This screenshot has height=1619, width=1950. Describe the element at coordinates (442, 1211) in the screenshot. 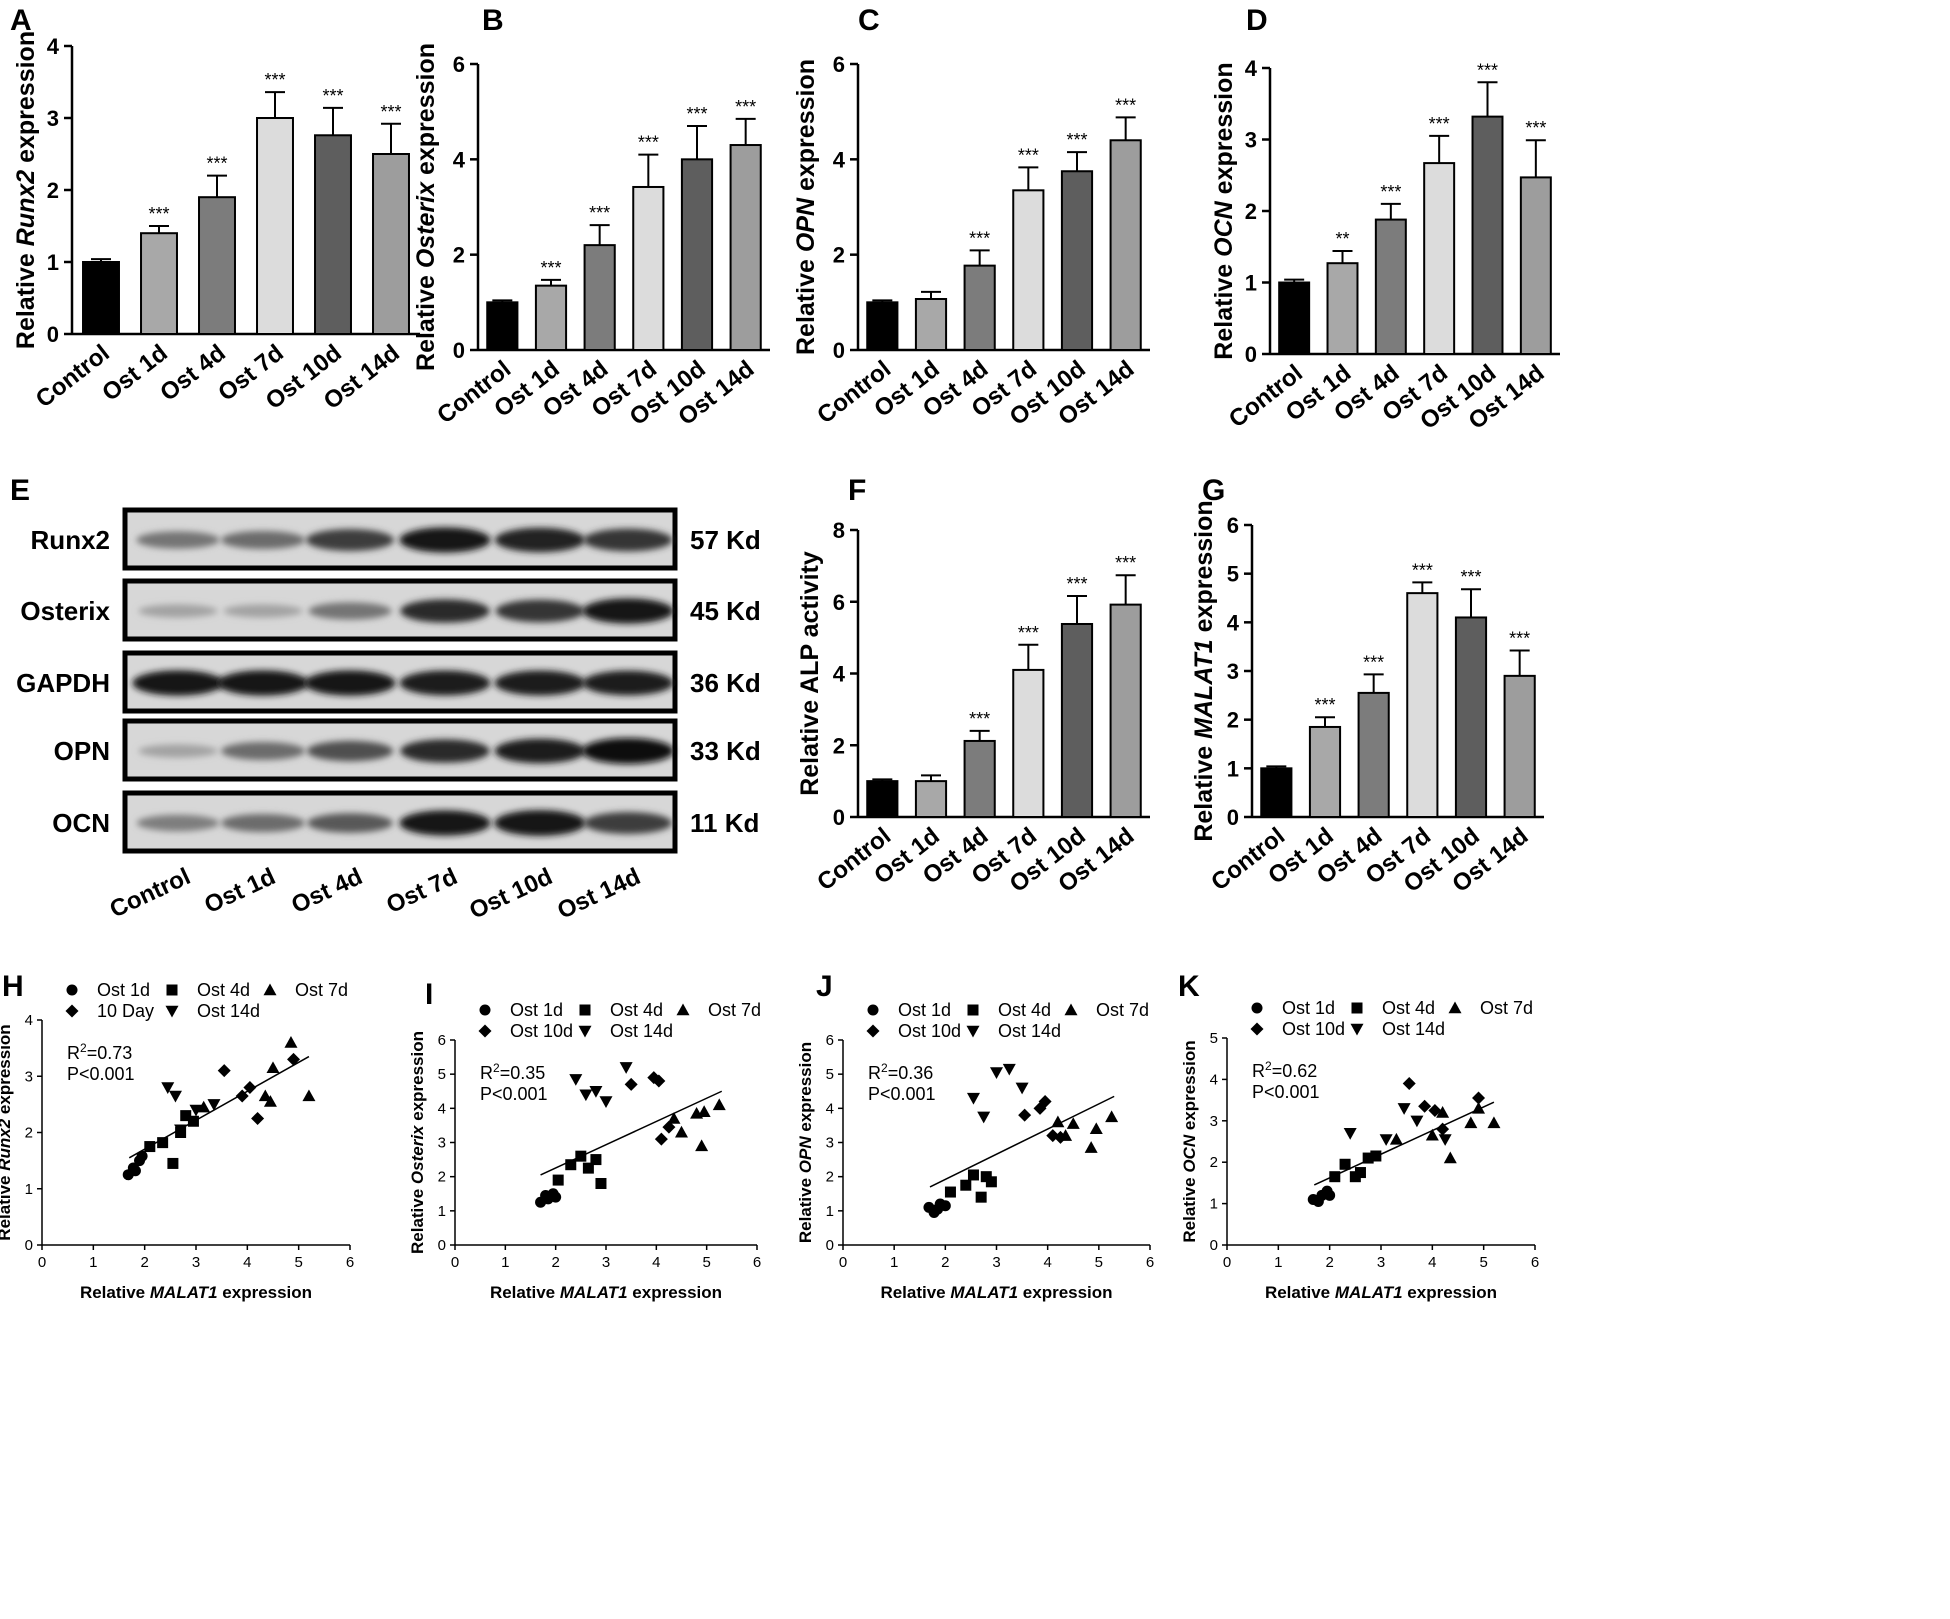

I see `y-tick-label: 1` at that location.